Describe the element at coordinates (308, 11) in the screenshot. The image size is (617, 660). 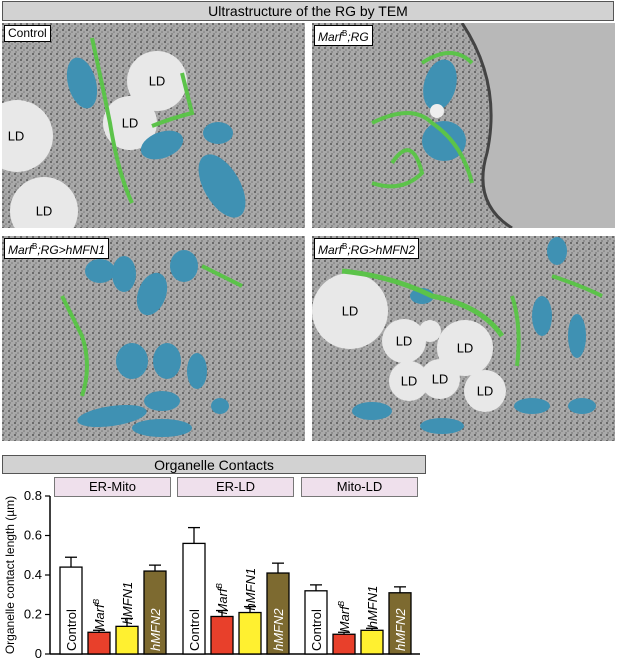
I see `figure-title-banner: Ultrastructure of the RG by TEM` at that location.